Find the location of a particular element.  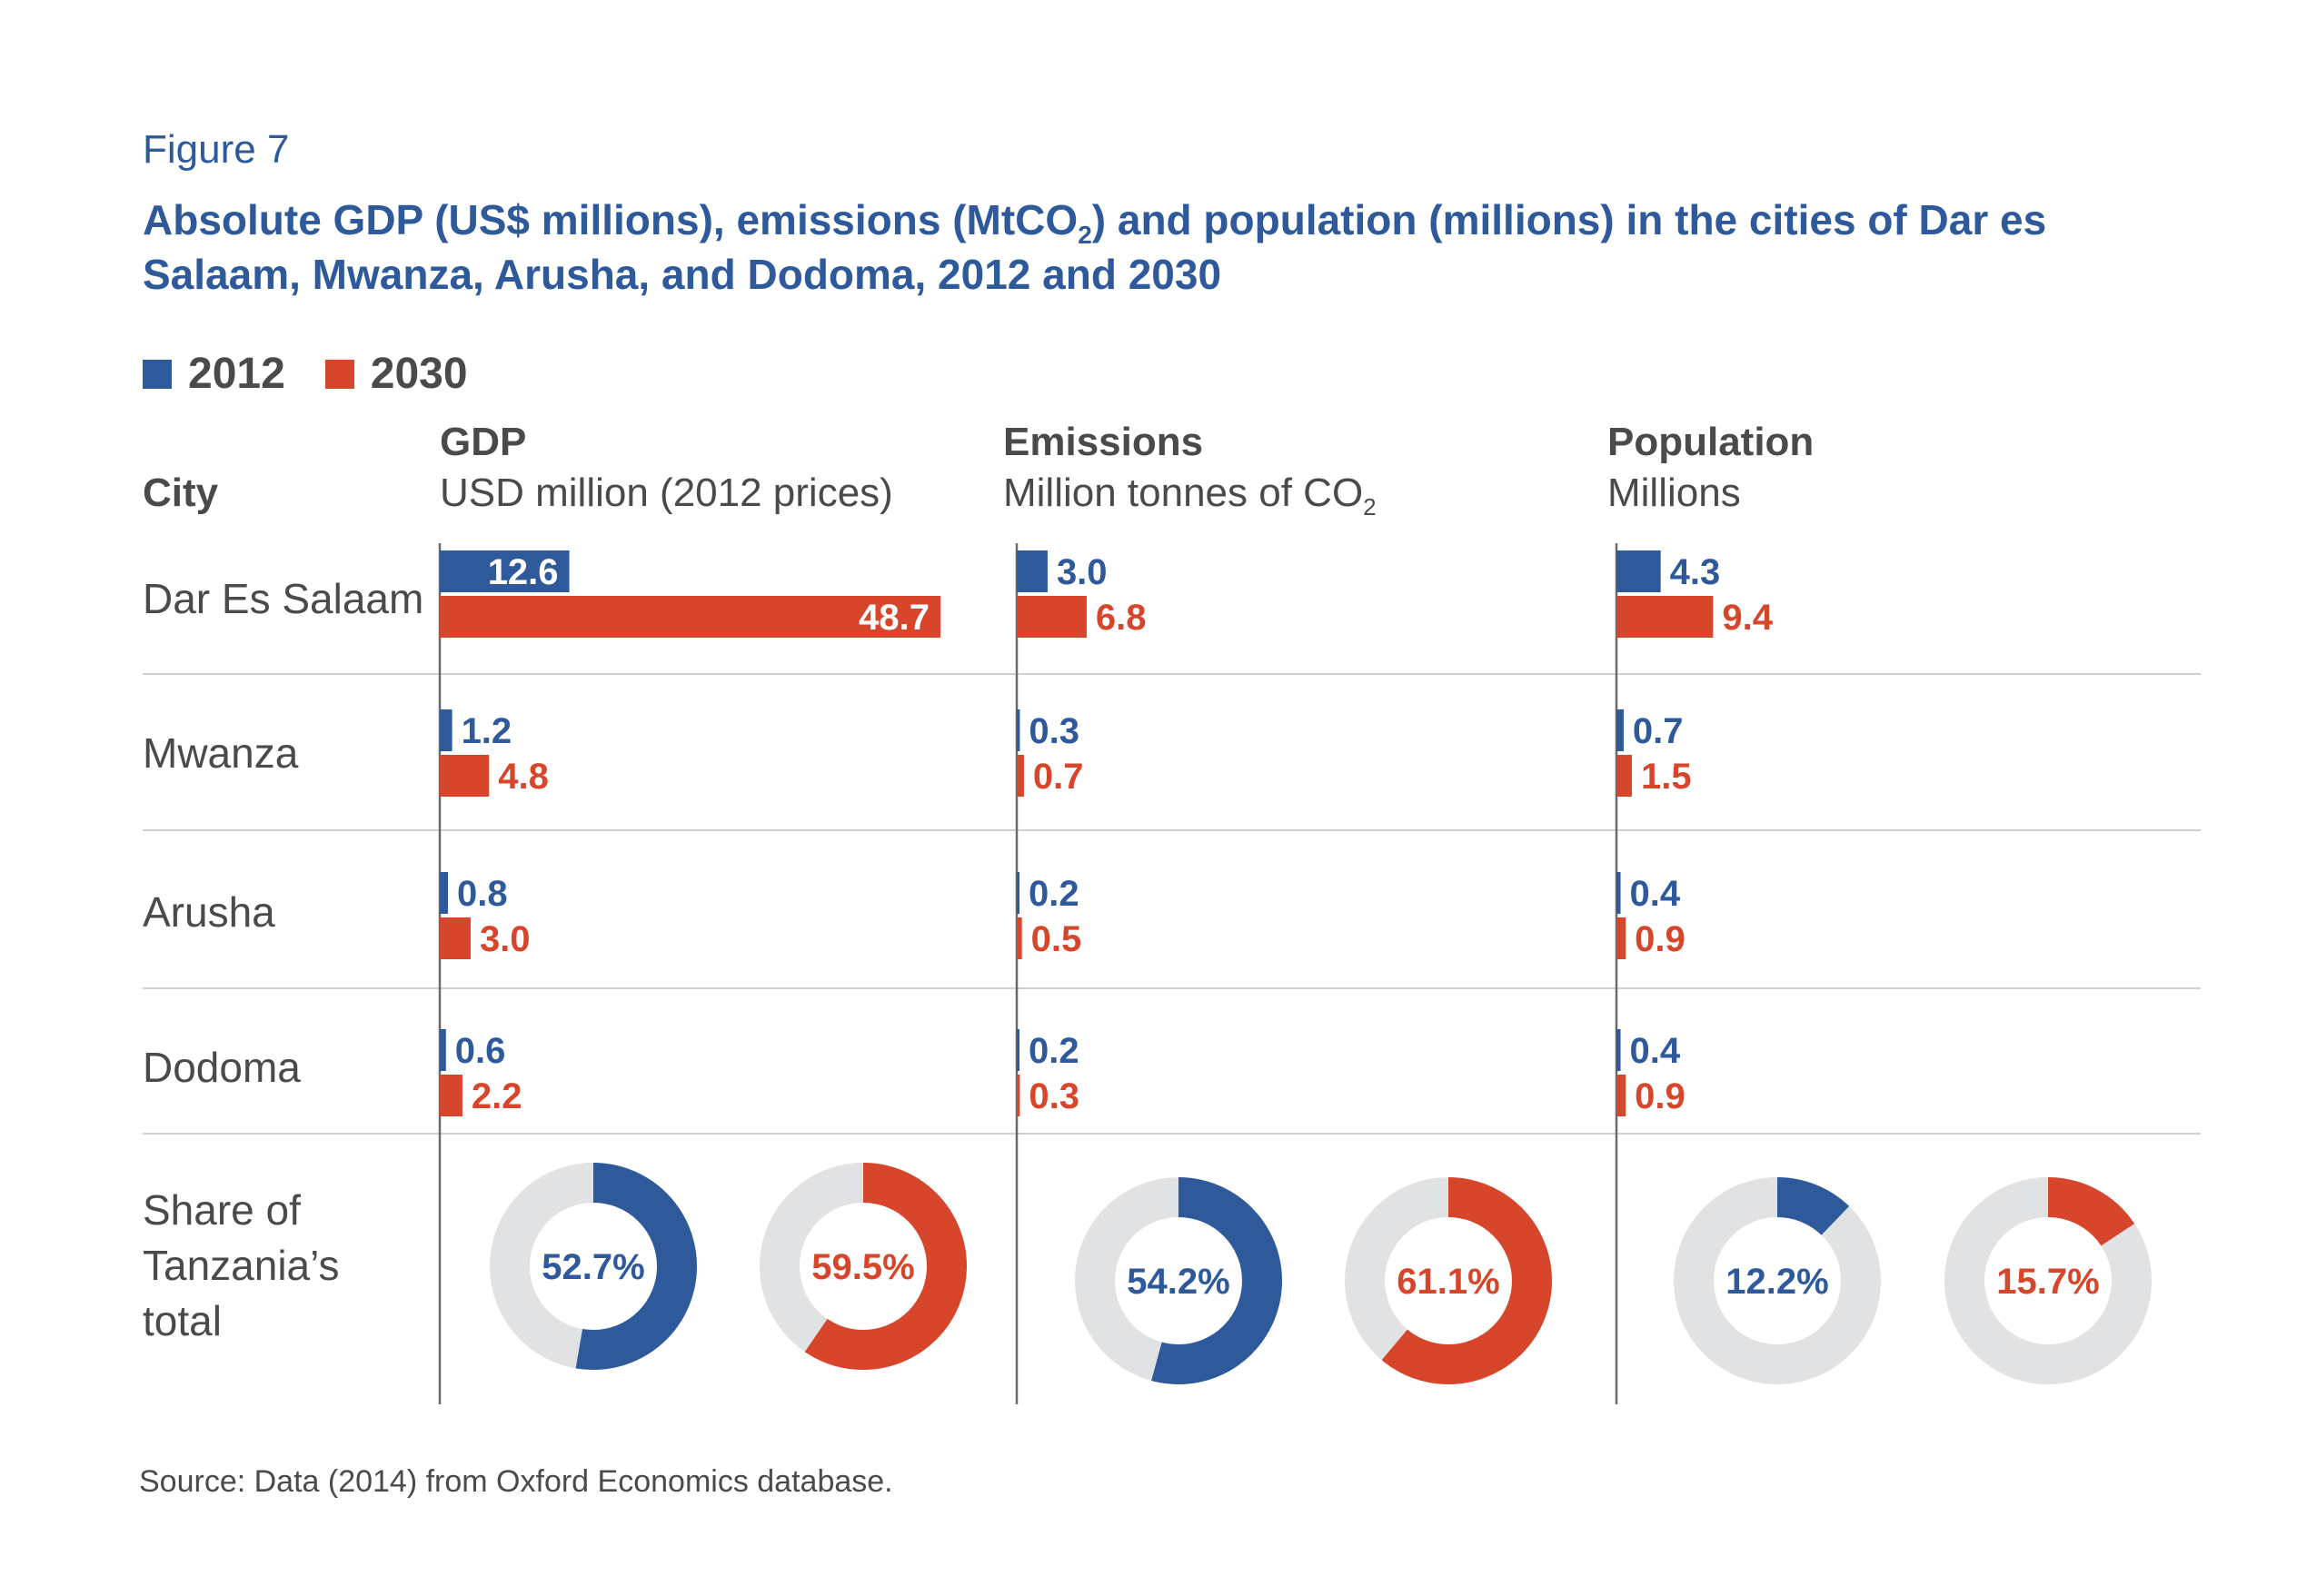

emissions-subheading-subscript: 2 is located at coordinates (1370, 506).